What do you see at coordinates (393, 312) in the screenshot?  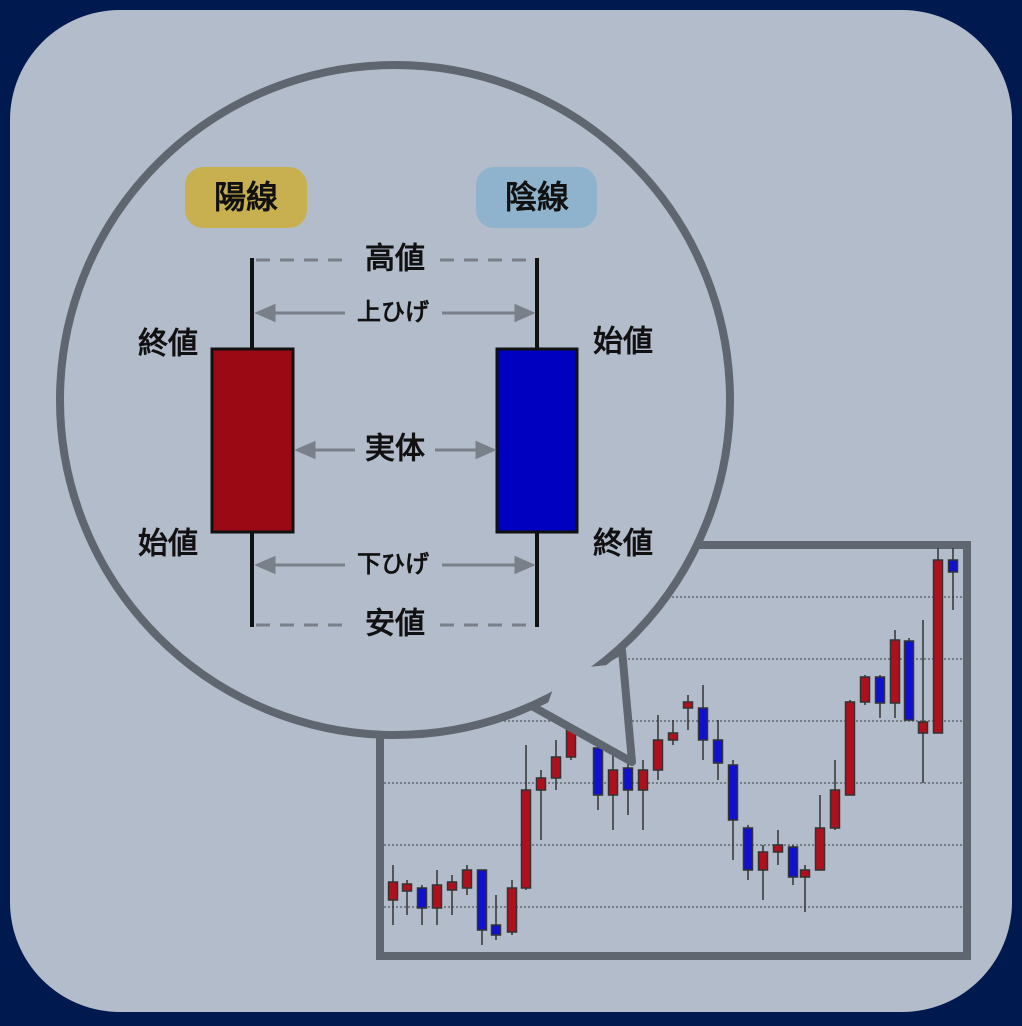 I see `label: 上ひげ` at bounding box center [393, 312].